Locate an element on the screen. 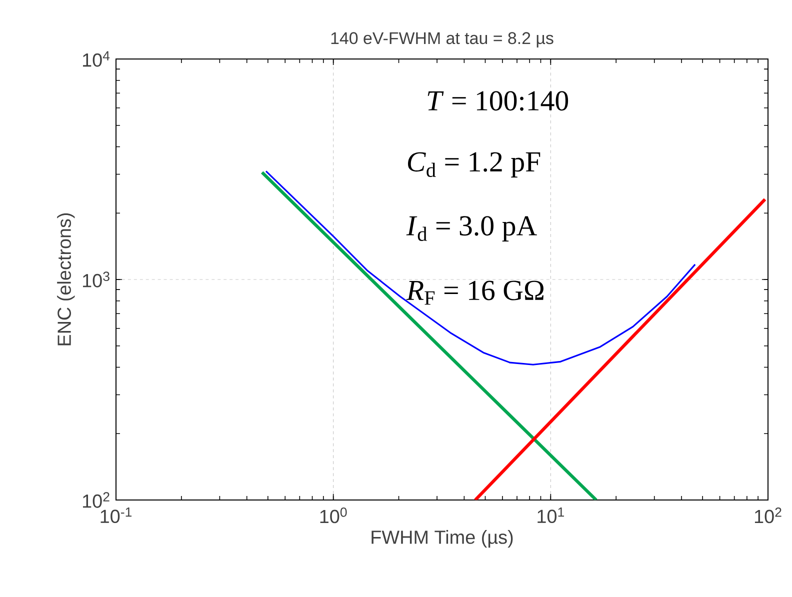 This screenshot has height=597, width=792. y-tick-label: 10$^{4}$ is located at coordinates (96, 59).